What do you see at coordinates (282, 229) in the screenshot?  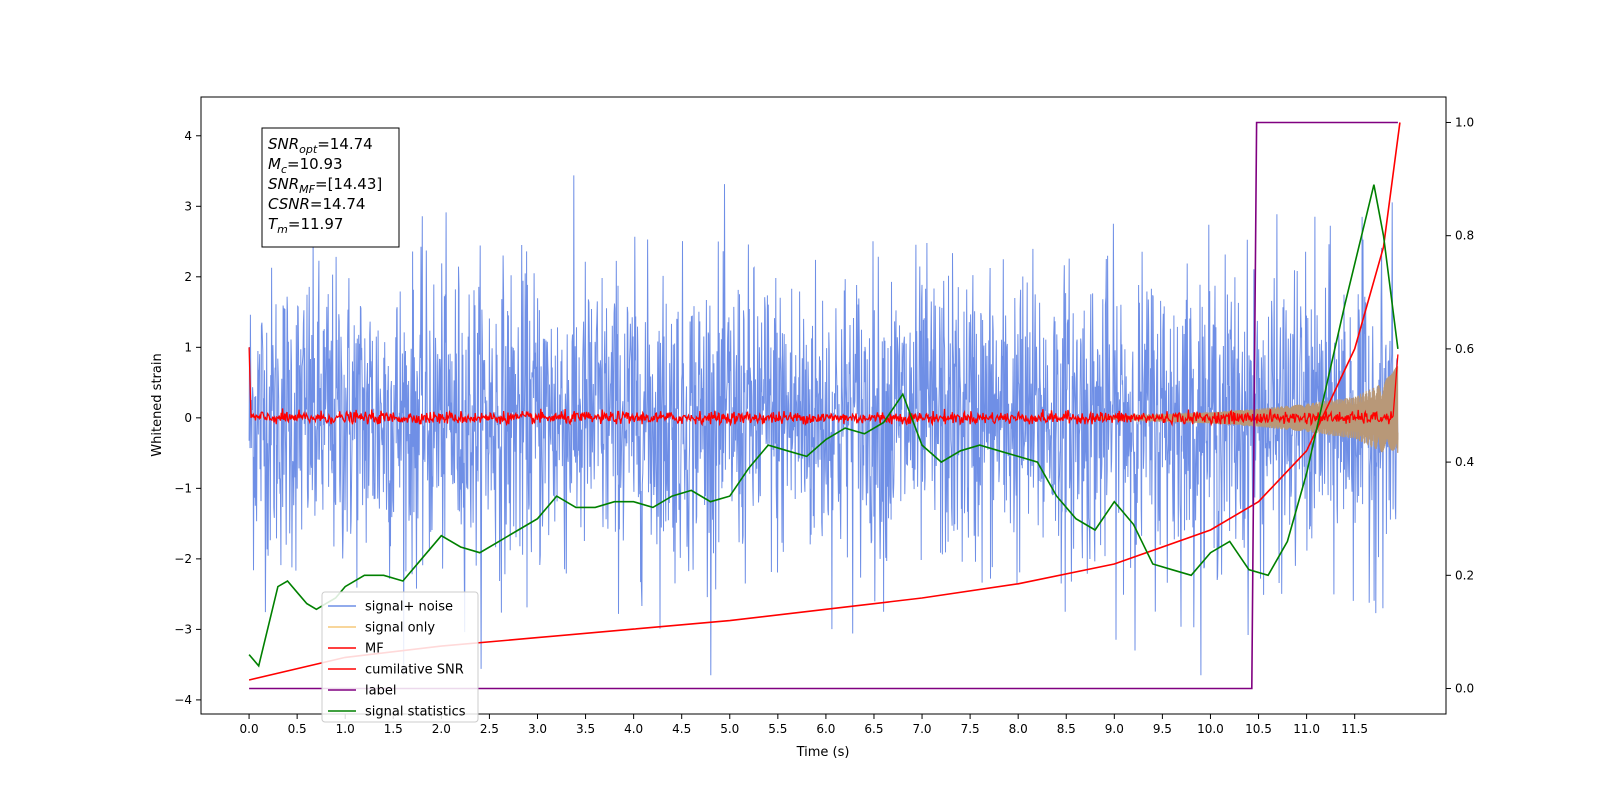 I see `annotation-subscript: m` at bounding box center [282, 229].